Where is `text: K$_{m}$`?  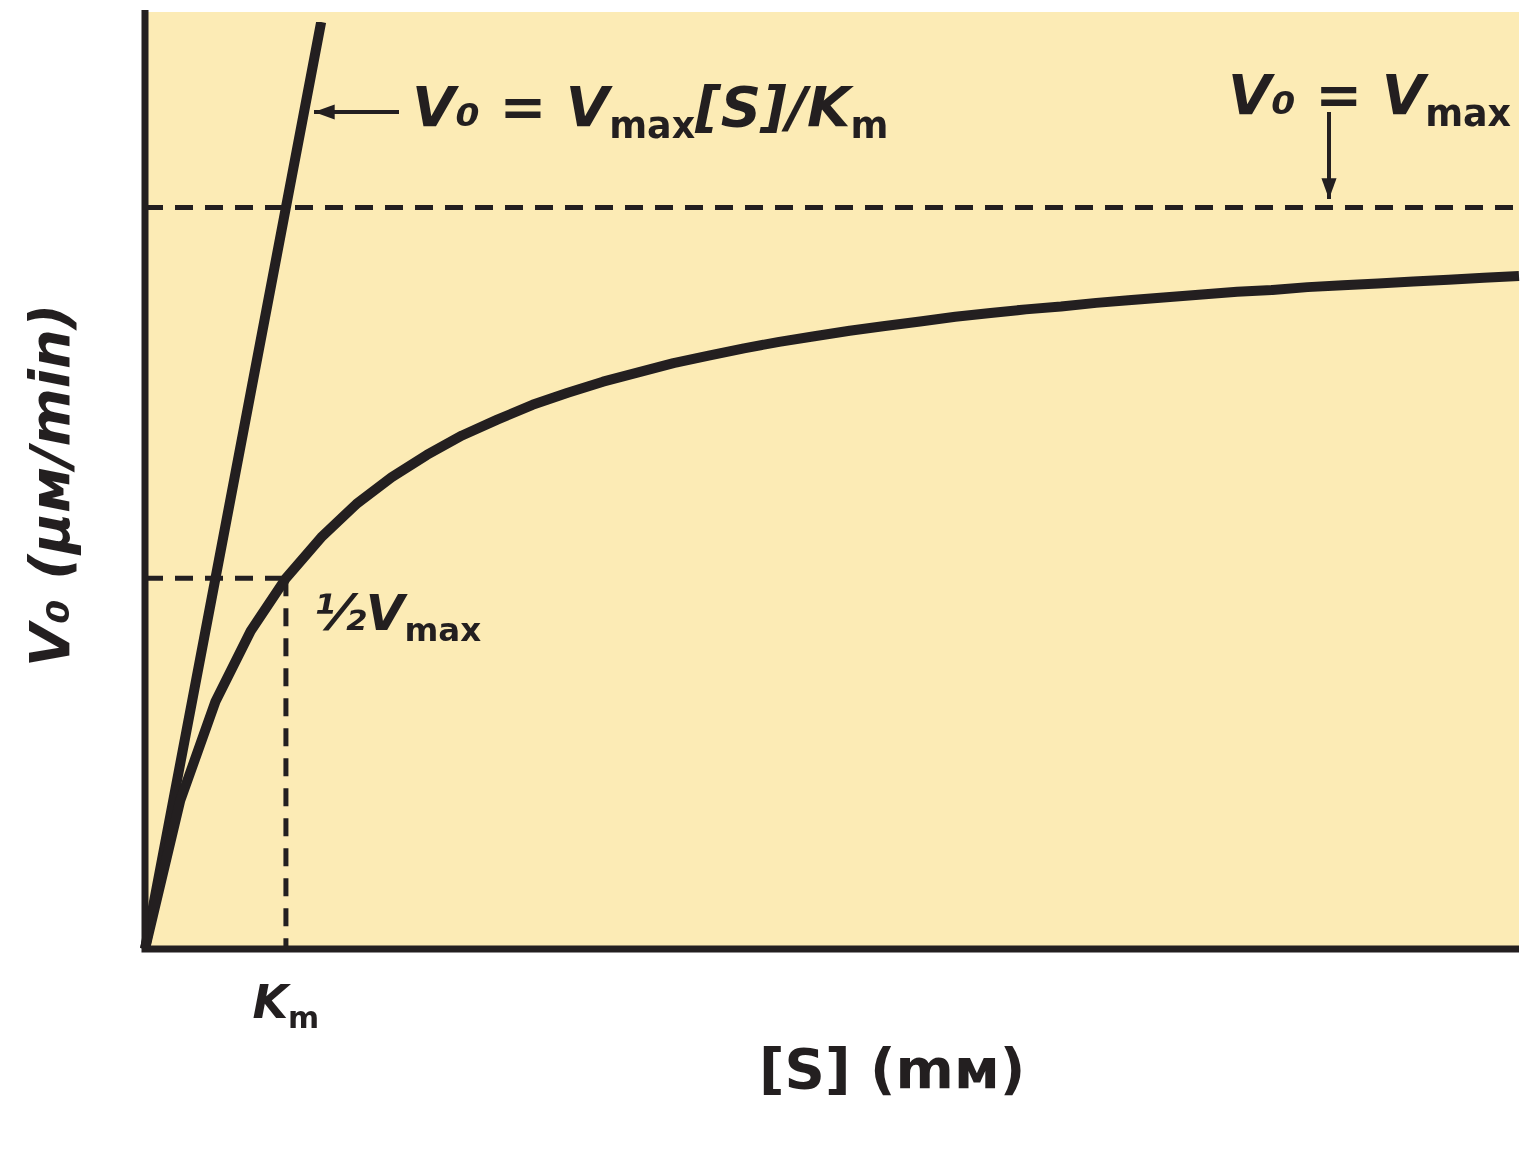 text: K$_{m}$ is located at coordinates (286, 1005).